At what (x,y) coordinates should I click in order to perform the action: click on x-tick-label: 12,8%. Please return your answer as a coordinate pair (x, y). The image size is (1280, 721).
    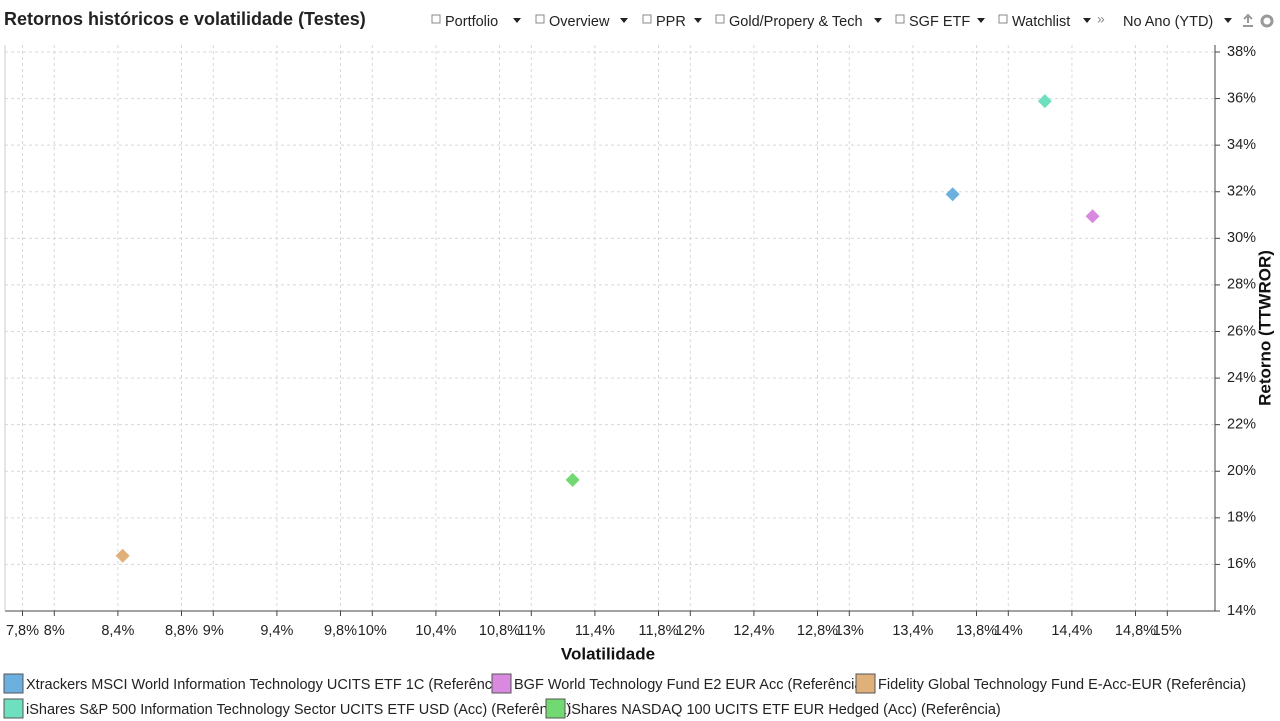
    Looking at the image, I should click on (817, 631).